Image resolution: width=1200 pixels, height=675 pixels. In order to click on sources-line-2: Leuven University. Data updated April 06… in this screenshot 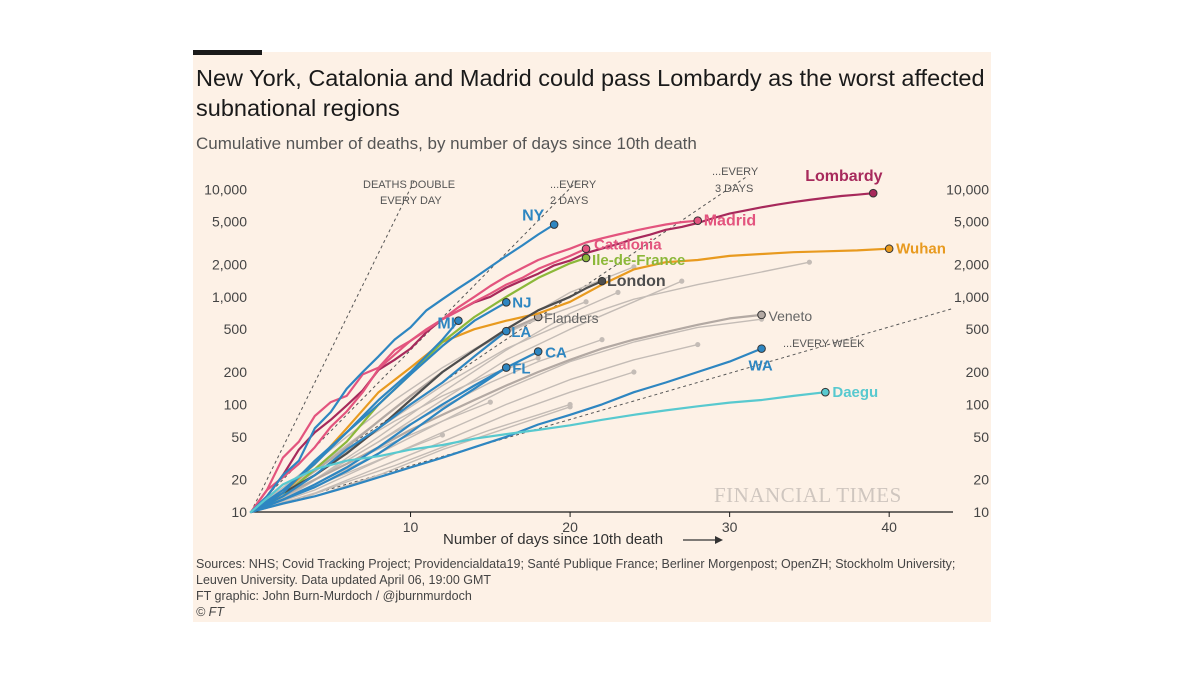, I will do `click(344, 580)`.